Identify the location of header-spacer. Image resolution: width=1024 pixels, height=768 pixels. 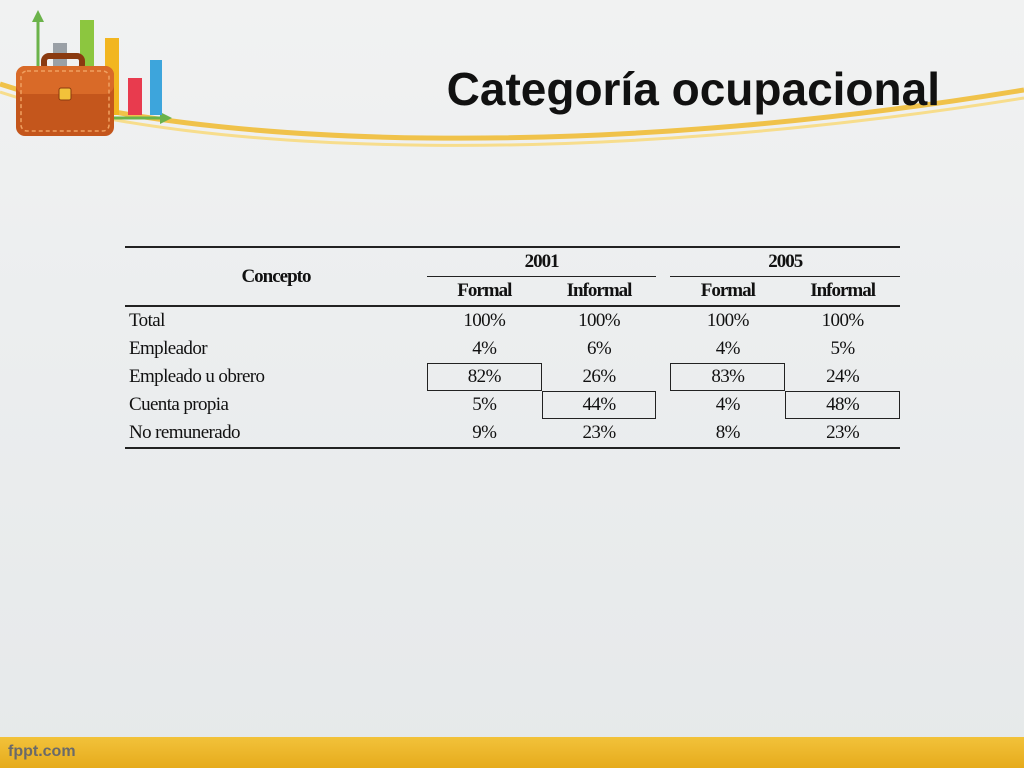
(663, 261).